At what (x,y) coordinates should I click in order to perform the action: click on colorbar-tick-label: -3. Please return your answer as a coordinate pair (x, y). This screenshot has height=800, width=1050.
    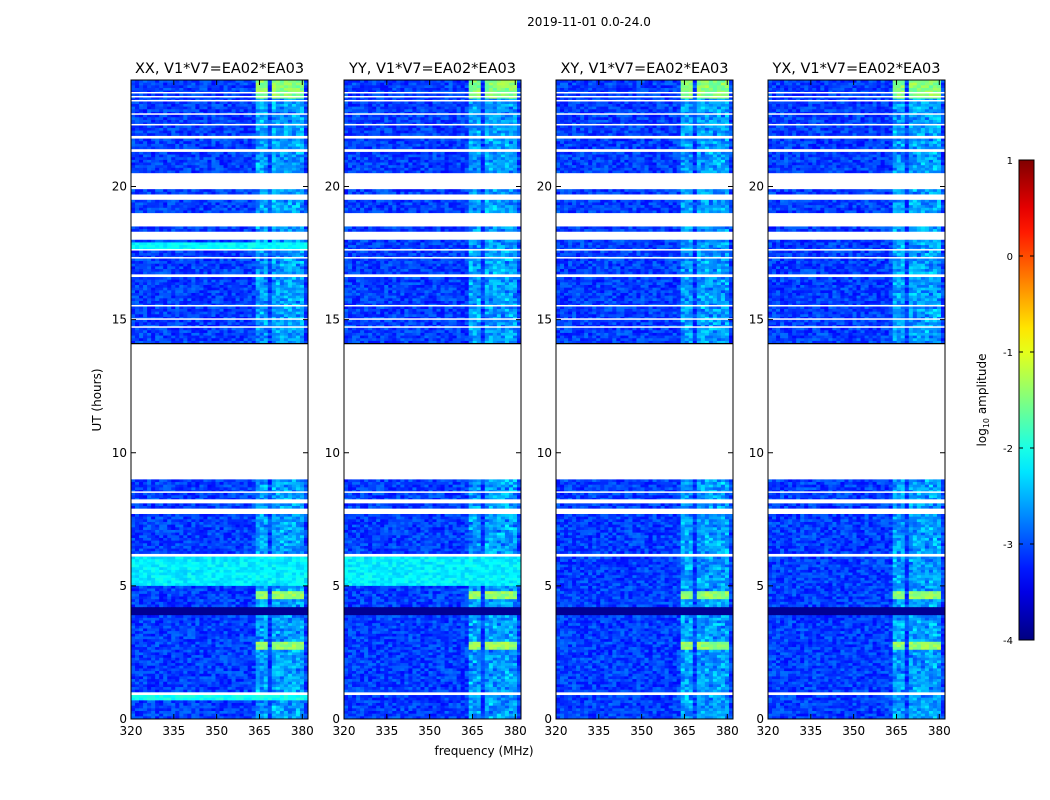
    Looking at the image, I should click on (1008, 545).